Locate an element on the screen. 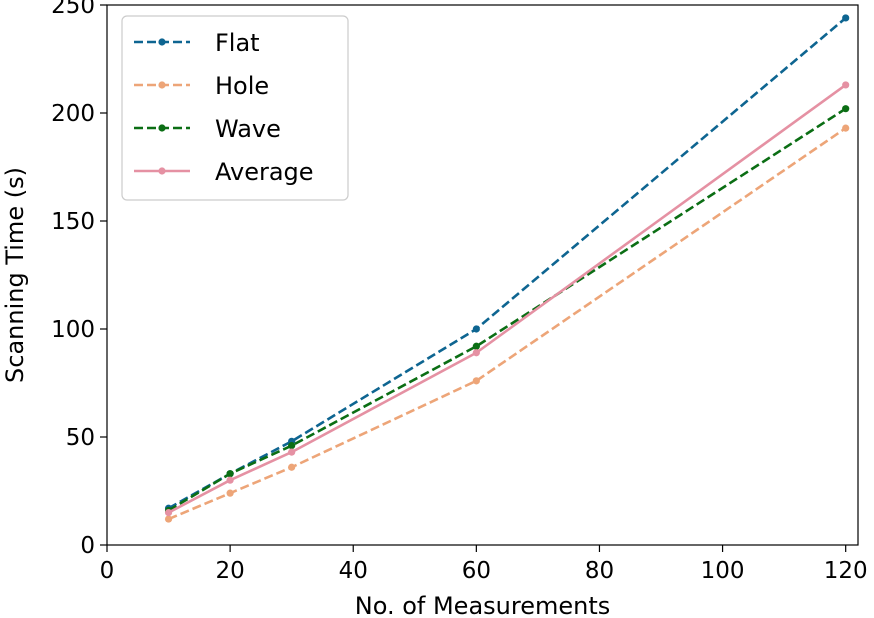  y-tick-label: 0 is located at coordinates (87, 546).